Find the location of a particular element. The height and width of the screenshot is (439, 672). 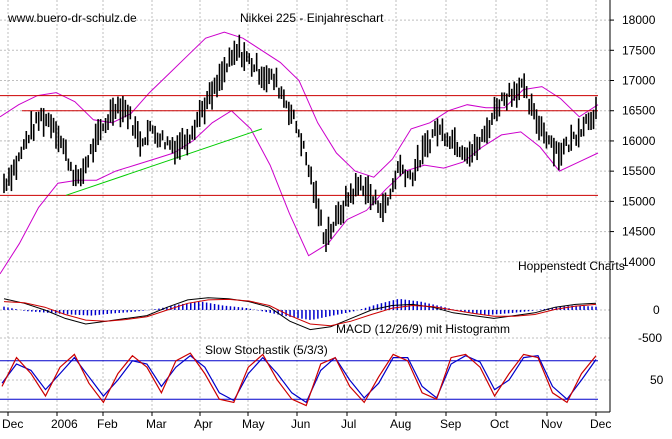

macd-panel is located at coordinates (305, 318).